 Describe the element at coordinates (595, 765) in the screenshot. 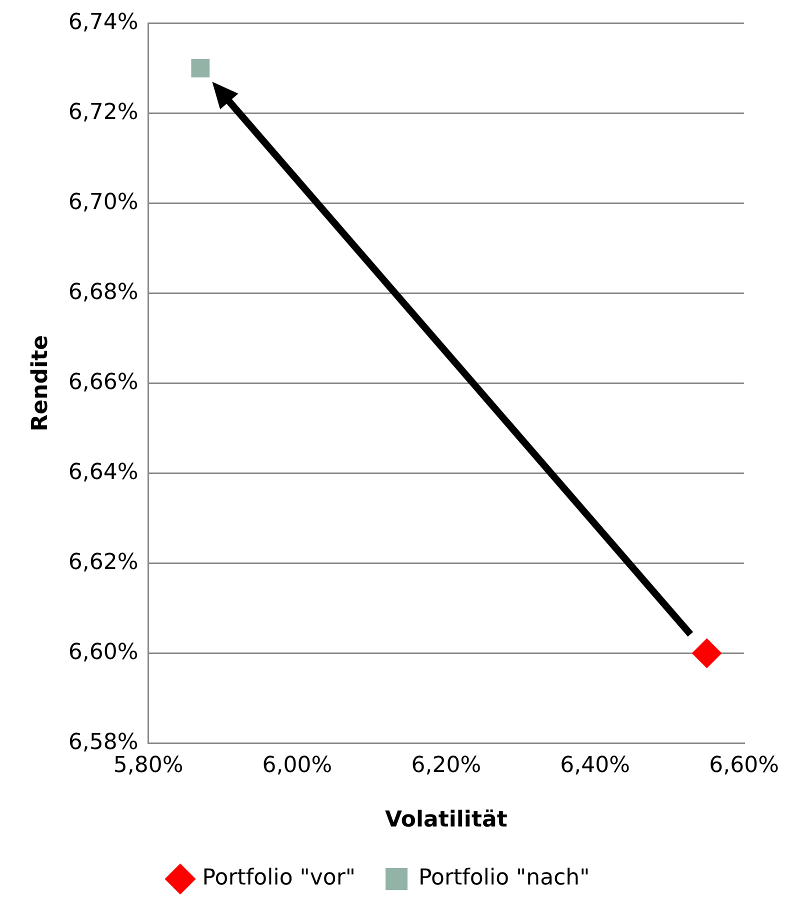

I see `x-tick-label: 6,40%` at that location.